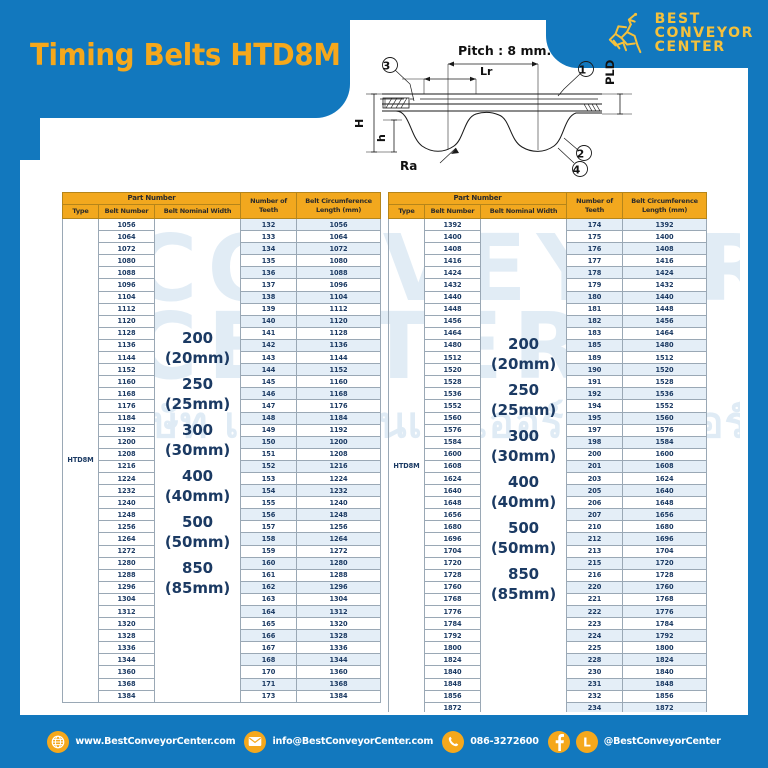 The width and height of the screenshot is (768, 768). I want to click on cell-belt-circumference: 1824, so click(665, 660).